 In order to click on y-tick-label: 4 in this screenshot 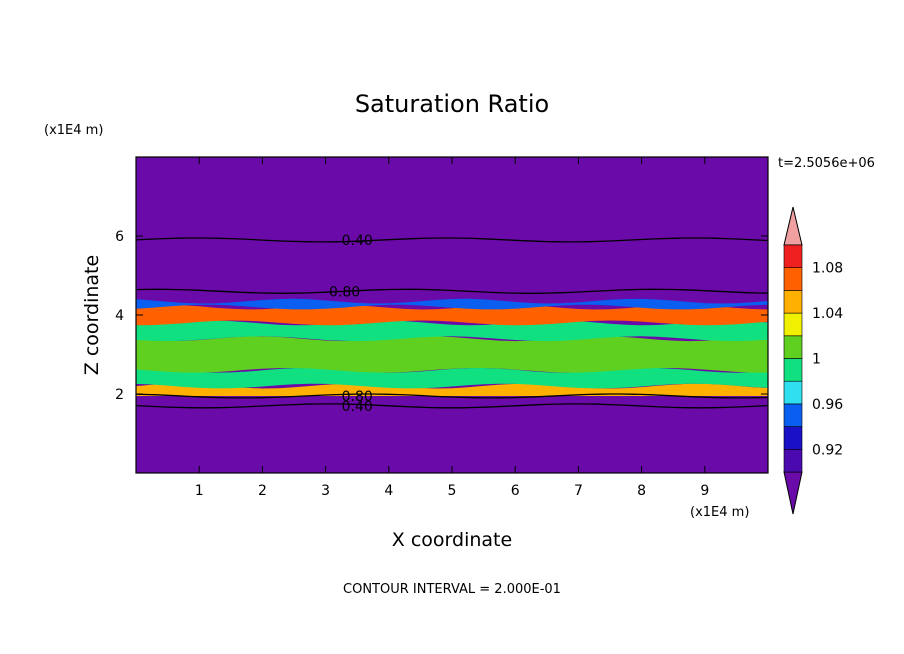, I will do `click(119, 316)`.